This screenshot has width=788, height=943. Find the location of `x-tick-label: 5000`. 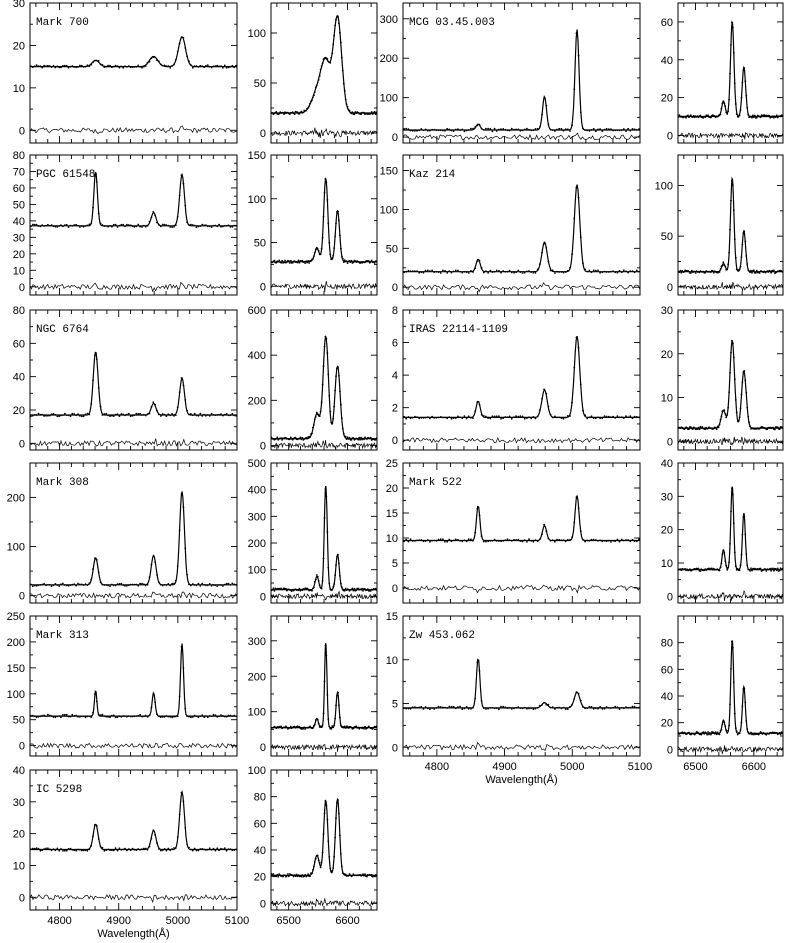

x-tick-label: 5000 is located at coordinates (572, 767).